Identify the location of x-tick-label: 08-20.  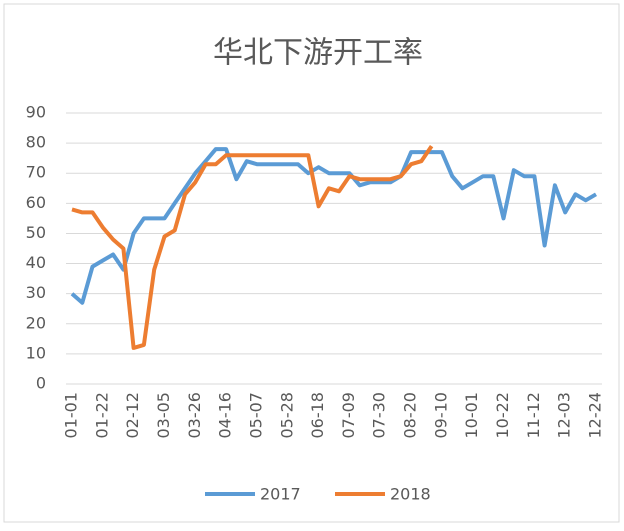
(410, 415).